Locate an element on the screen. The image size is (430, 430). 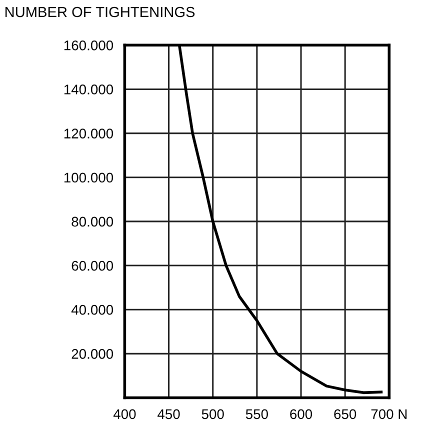
y-tick-label: 100.000 is located at coordinates (89, 177).